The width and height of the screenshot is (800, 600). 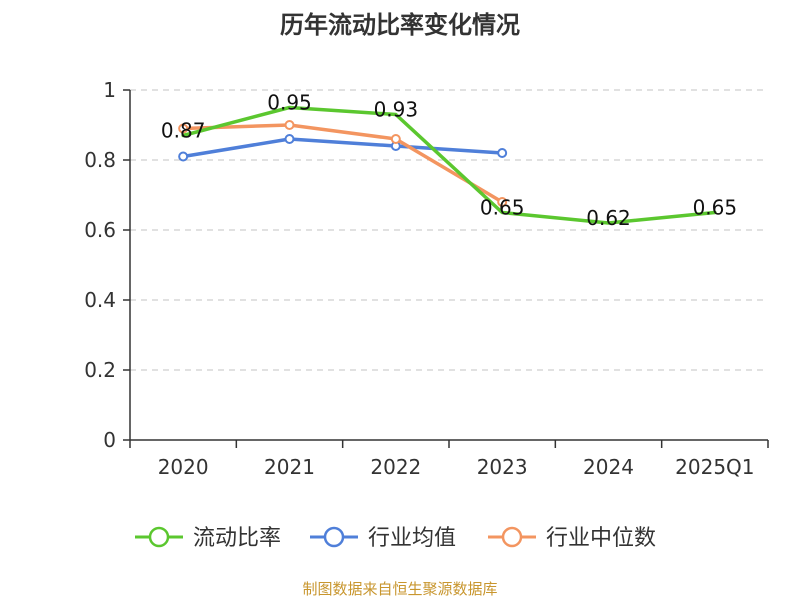 I want to click on legend-label: 行业中位数, so click(x=601, y=538).